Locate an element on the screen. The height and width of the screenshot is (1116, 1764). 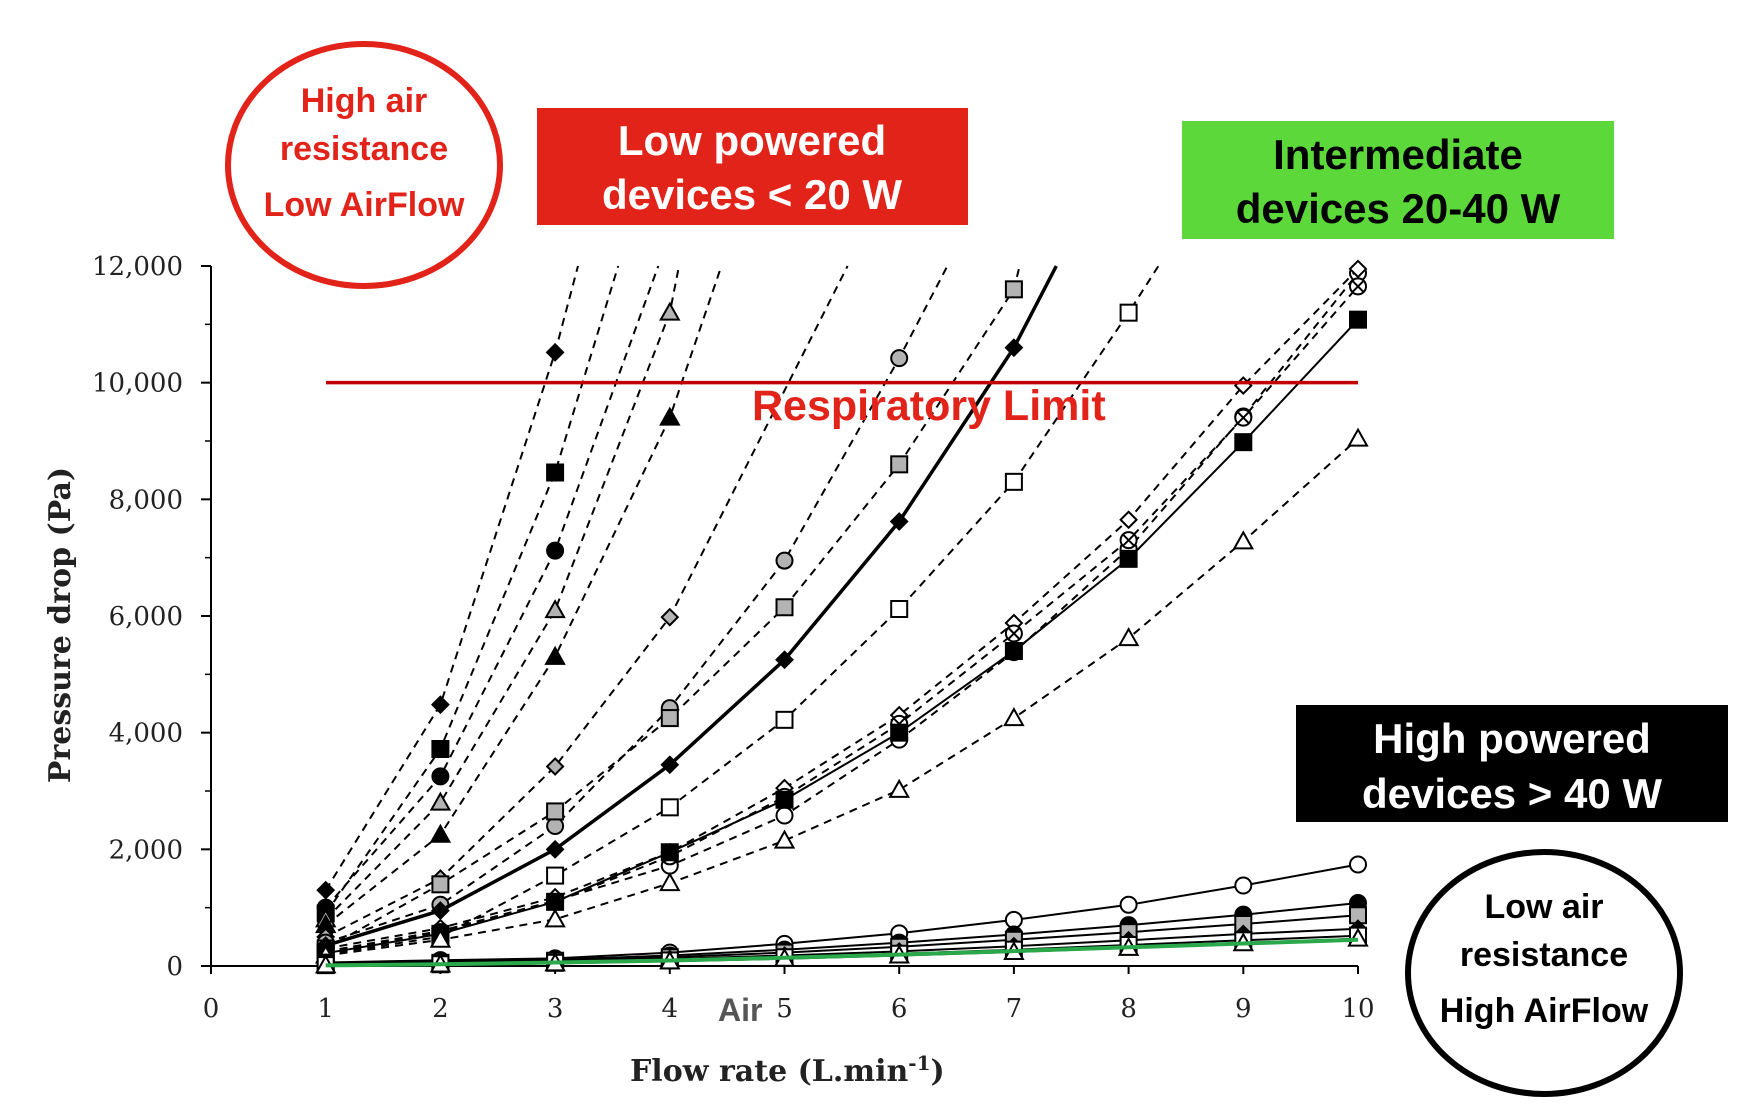
y-tick-label: 0 is located at coordinates (174, 967).